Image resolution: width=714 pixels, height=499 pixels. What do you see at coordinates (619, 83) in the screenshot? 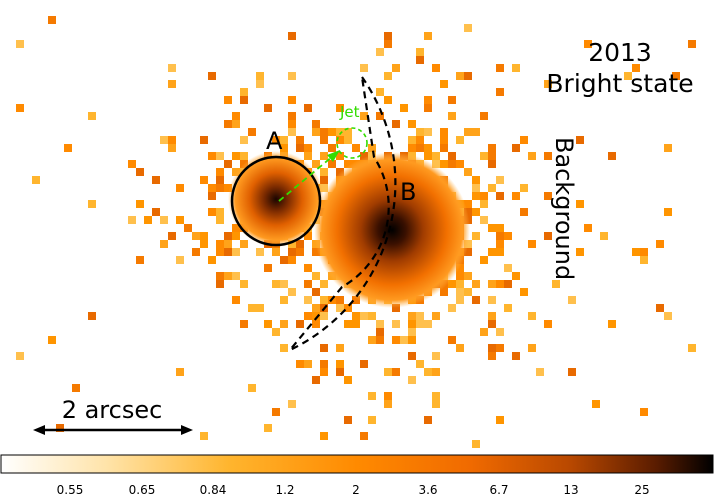
I see `title-state: Bright state` at bounding box center [619, 83].